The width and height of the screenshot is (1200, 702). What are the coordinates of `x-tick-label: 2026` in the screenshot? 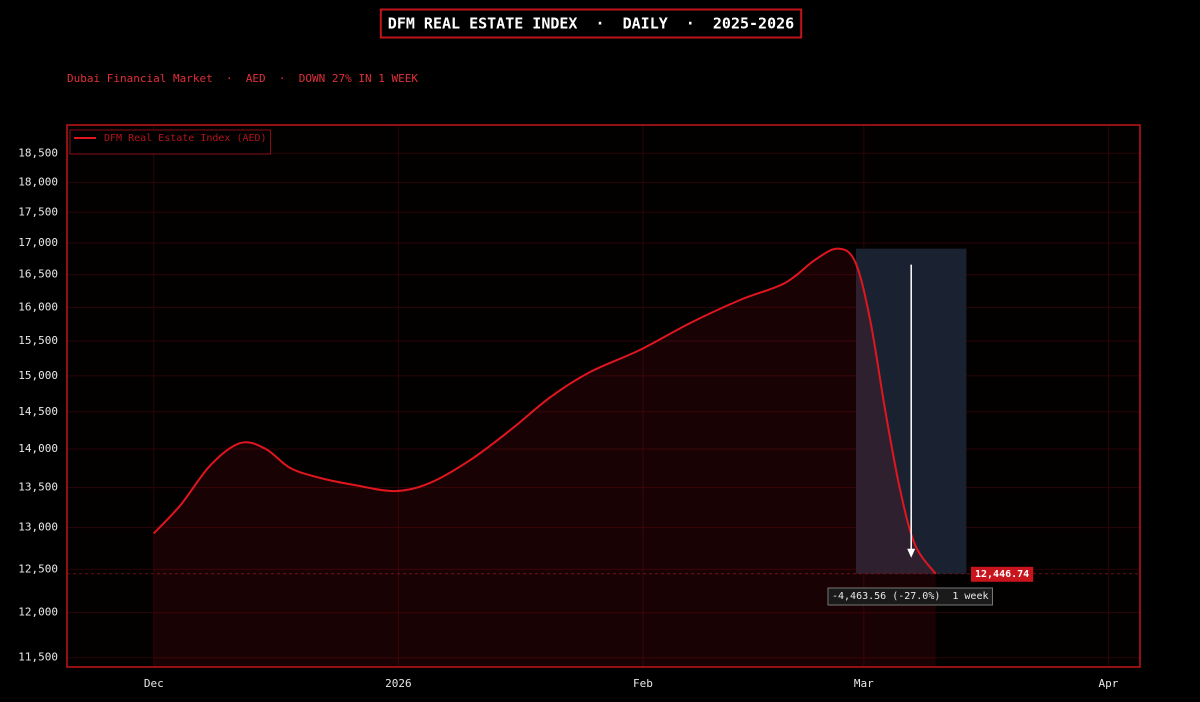 It's located at (398, 683).